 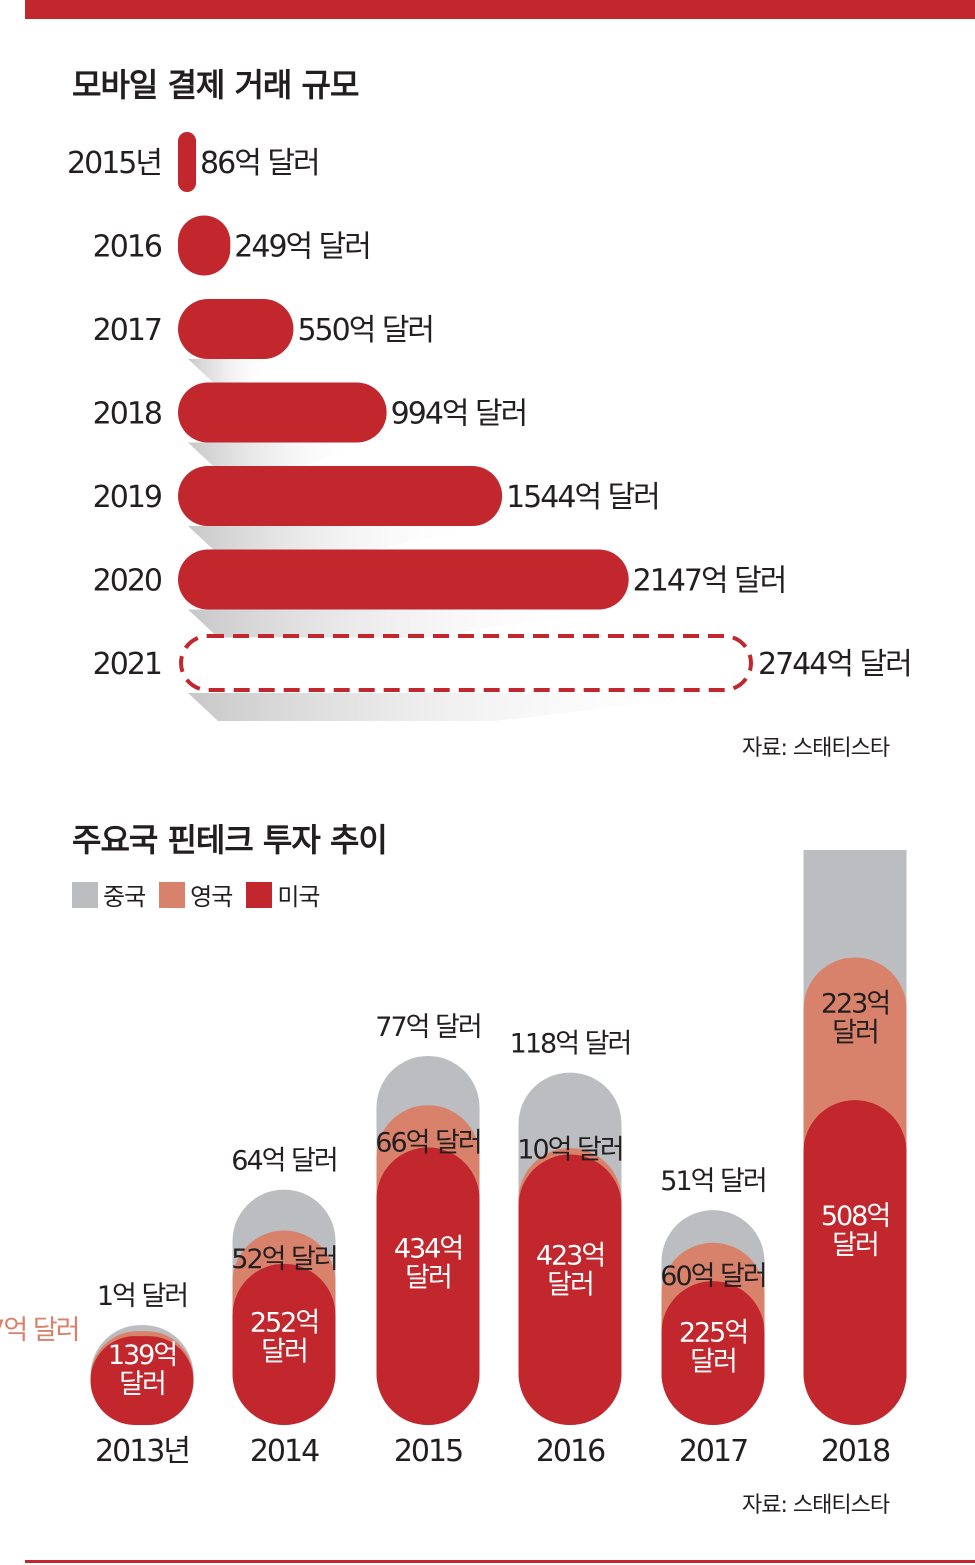 I want to click on bar-category-label: 2019, so click(x=127, y=497).